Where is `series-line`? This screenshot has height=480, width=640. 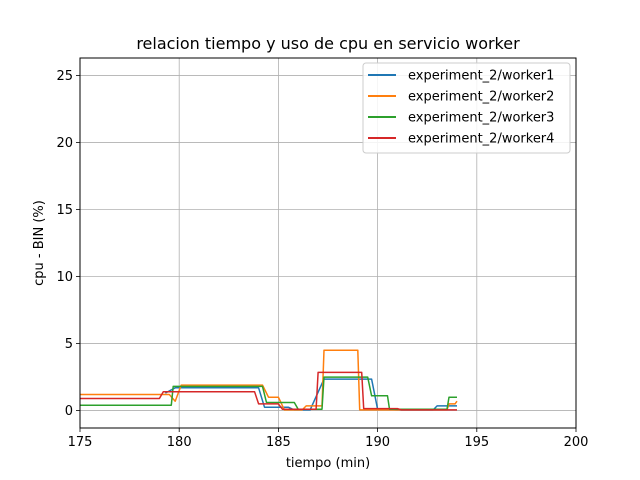
series-line is located at coordinates (268, 391).